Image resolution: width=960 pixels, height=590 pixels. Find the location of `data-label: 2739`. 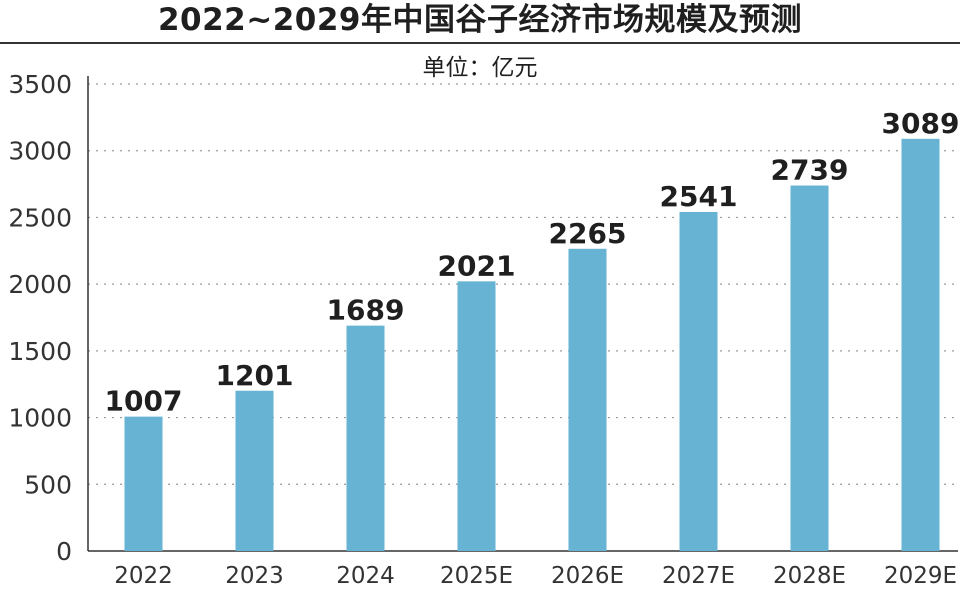

data-label: 2739 is located at coordinates (810, 170).